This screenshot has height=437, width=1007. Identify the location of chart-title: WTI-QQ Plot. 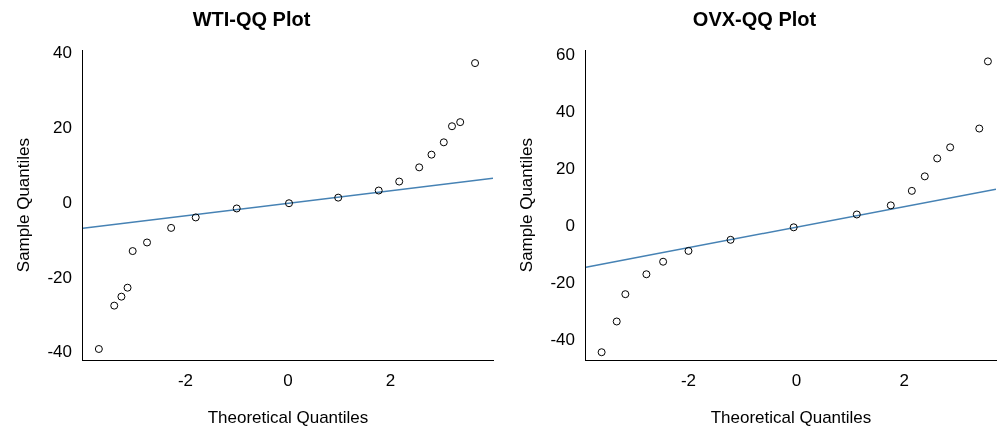
(251, 18).